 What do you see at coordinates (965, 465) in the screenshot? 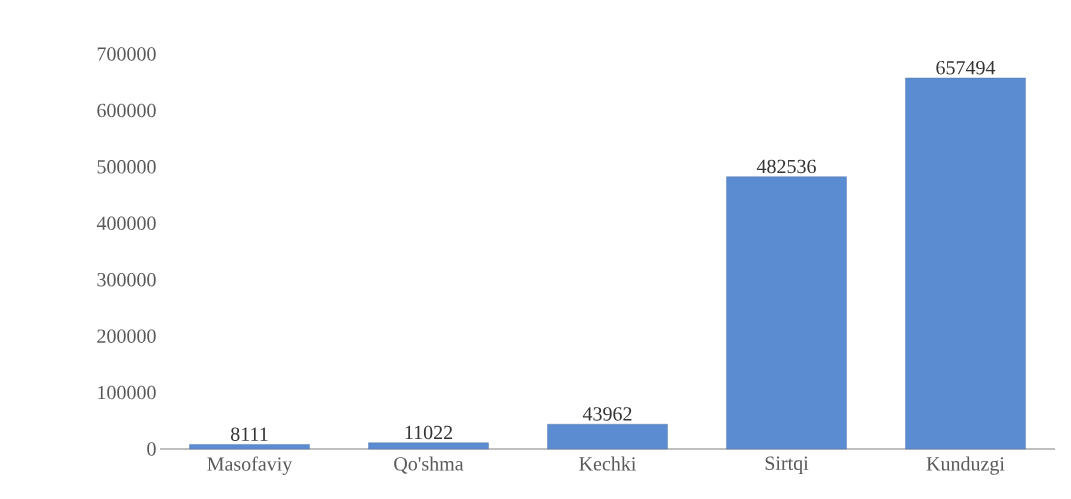
I see `x-tick-label: Kunduzgi` at bounding box center [965, 465].